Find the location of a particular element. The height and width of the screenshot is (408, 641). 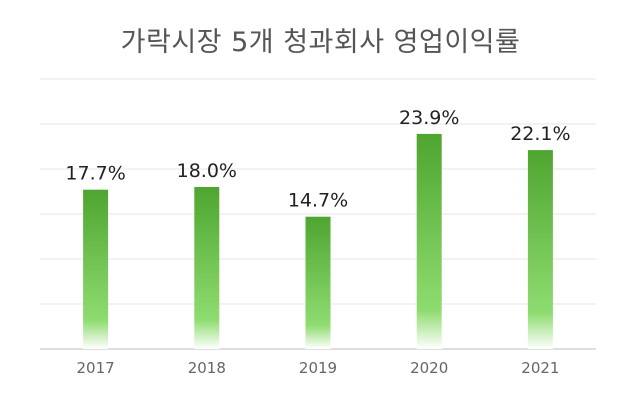

bar-2017 is located at coordinates (96, 269).